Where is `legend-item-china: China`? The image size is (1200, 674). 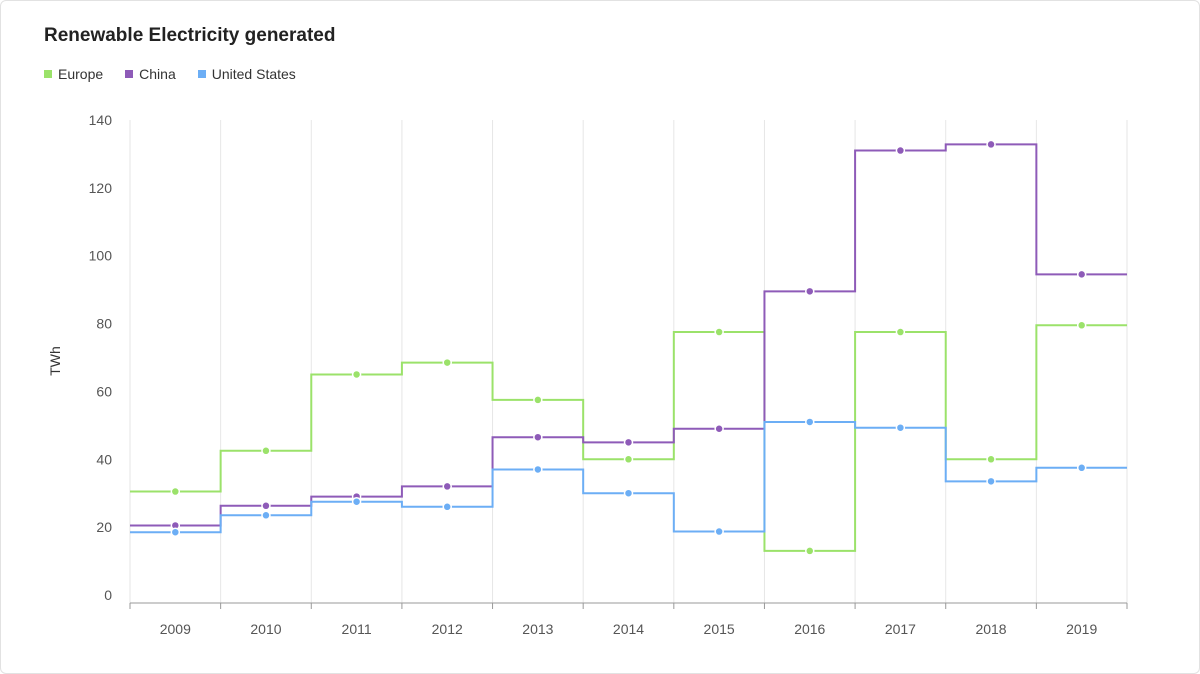
legend-item-china: China is located at coordinates (150, 74).